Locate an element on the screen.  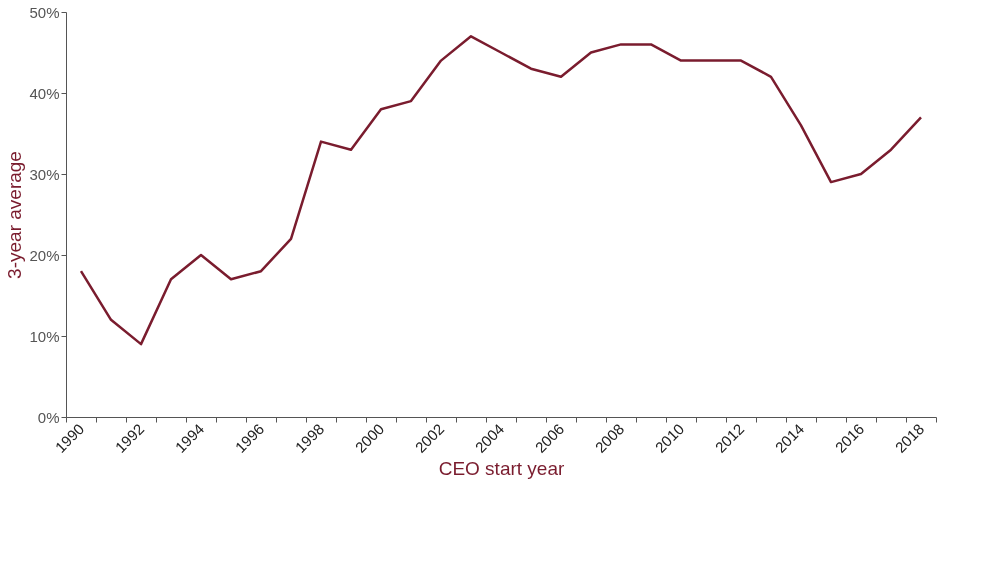
y-tick-label: 0% is located at coordinates (48, 417).